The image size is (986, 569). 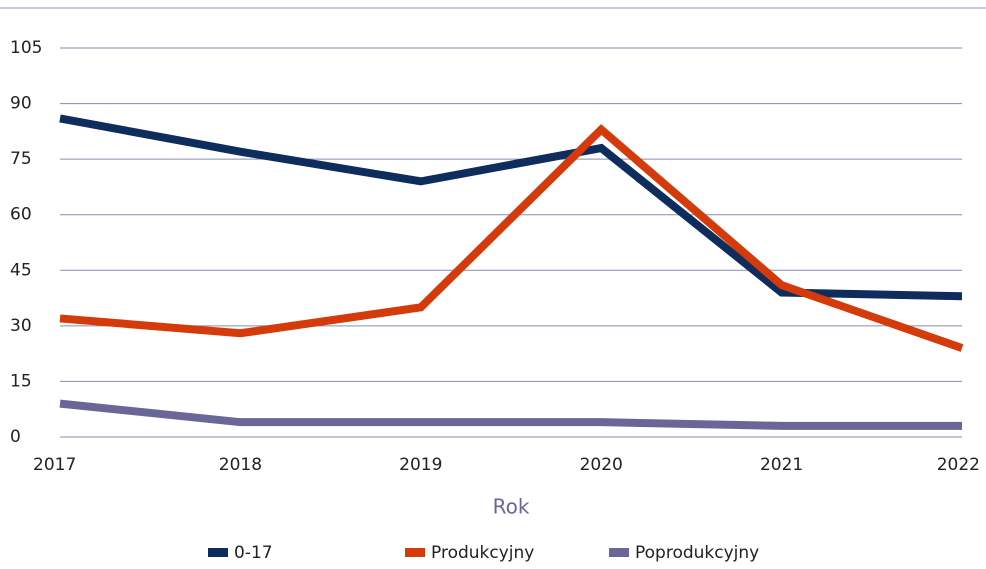 What do you see at coordinates (240, 465) in the screenshot?
I see `x-tick-label: 2018` at bounding box center [240, 465].